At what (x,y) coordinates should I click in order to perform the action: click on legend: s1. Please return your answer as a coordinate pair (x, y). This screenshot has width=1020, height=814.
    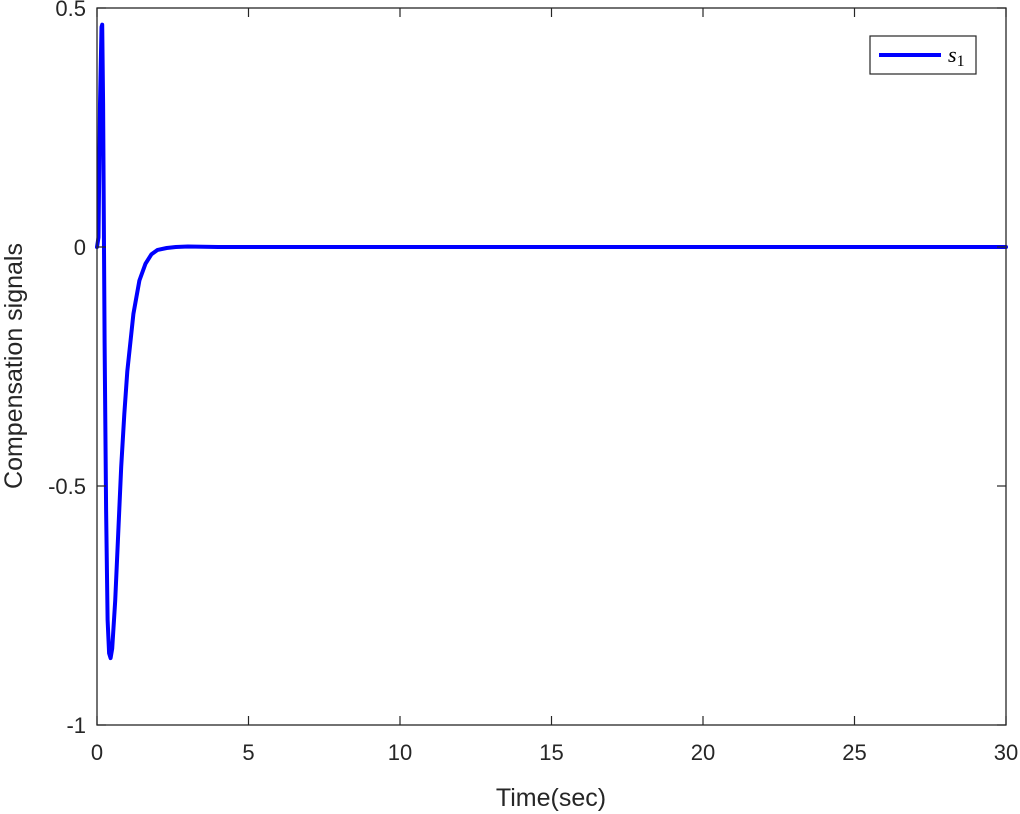
    Looking at the image, I should click on (923, 55).